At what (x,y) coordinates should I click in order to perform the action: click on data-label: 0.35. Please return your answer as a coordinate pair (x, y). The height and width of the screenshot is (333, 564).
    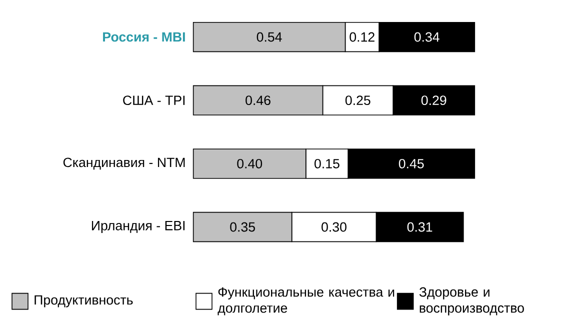
    Looking at the image, I should click on (242, 227).